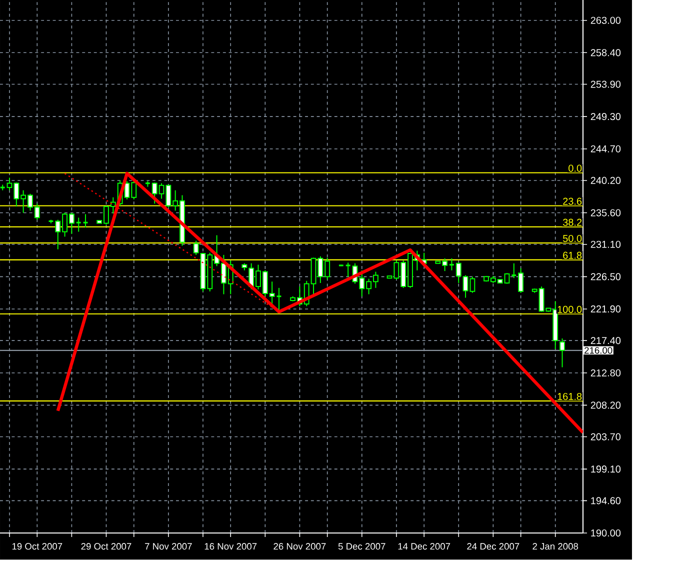 The image size is (694, 565). I want to click on y-tick-label: 240.20, so click(605, 180).